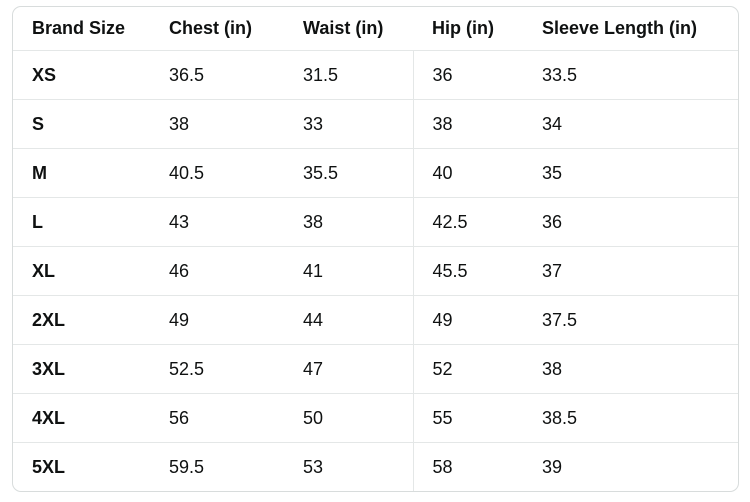 The image size is (750, 502). Describe the element at coordinates (348, 466) in the screenshot. I see `waist-cell: 53` at that location.